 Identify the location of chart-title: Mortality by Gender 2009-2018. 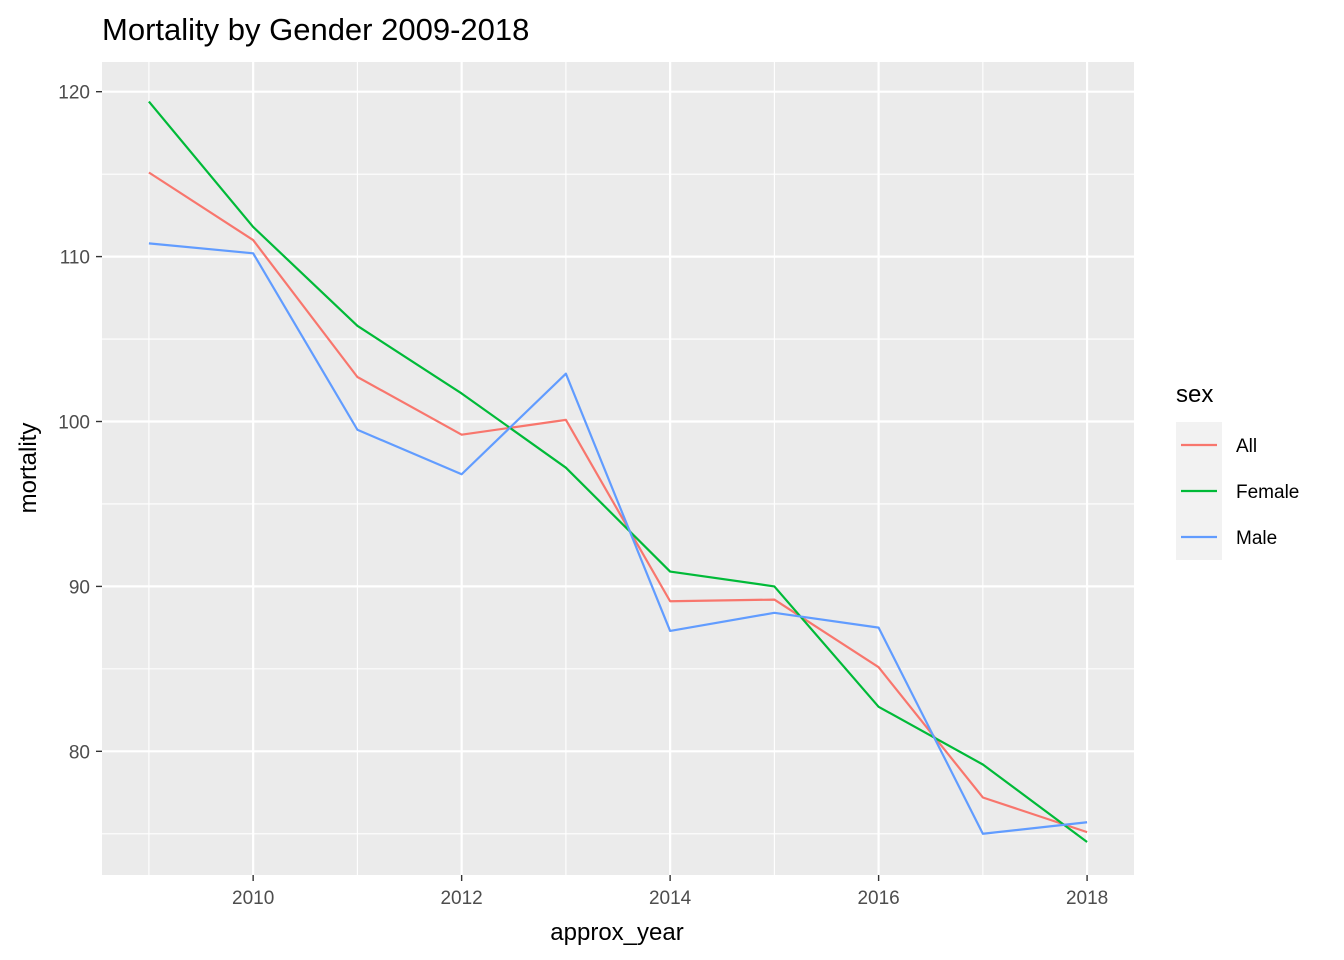
(315, 29).